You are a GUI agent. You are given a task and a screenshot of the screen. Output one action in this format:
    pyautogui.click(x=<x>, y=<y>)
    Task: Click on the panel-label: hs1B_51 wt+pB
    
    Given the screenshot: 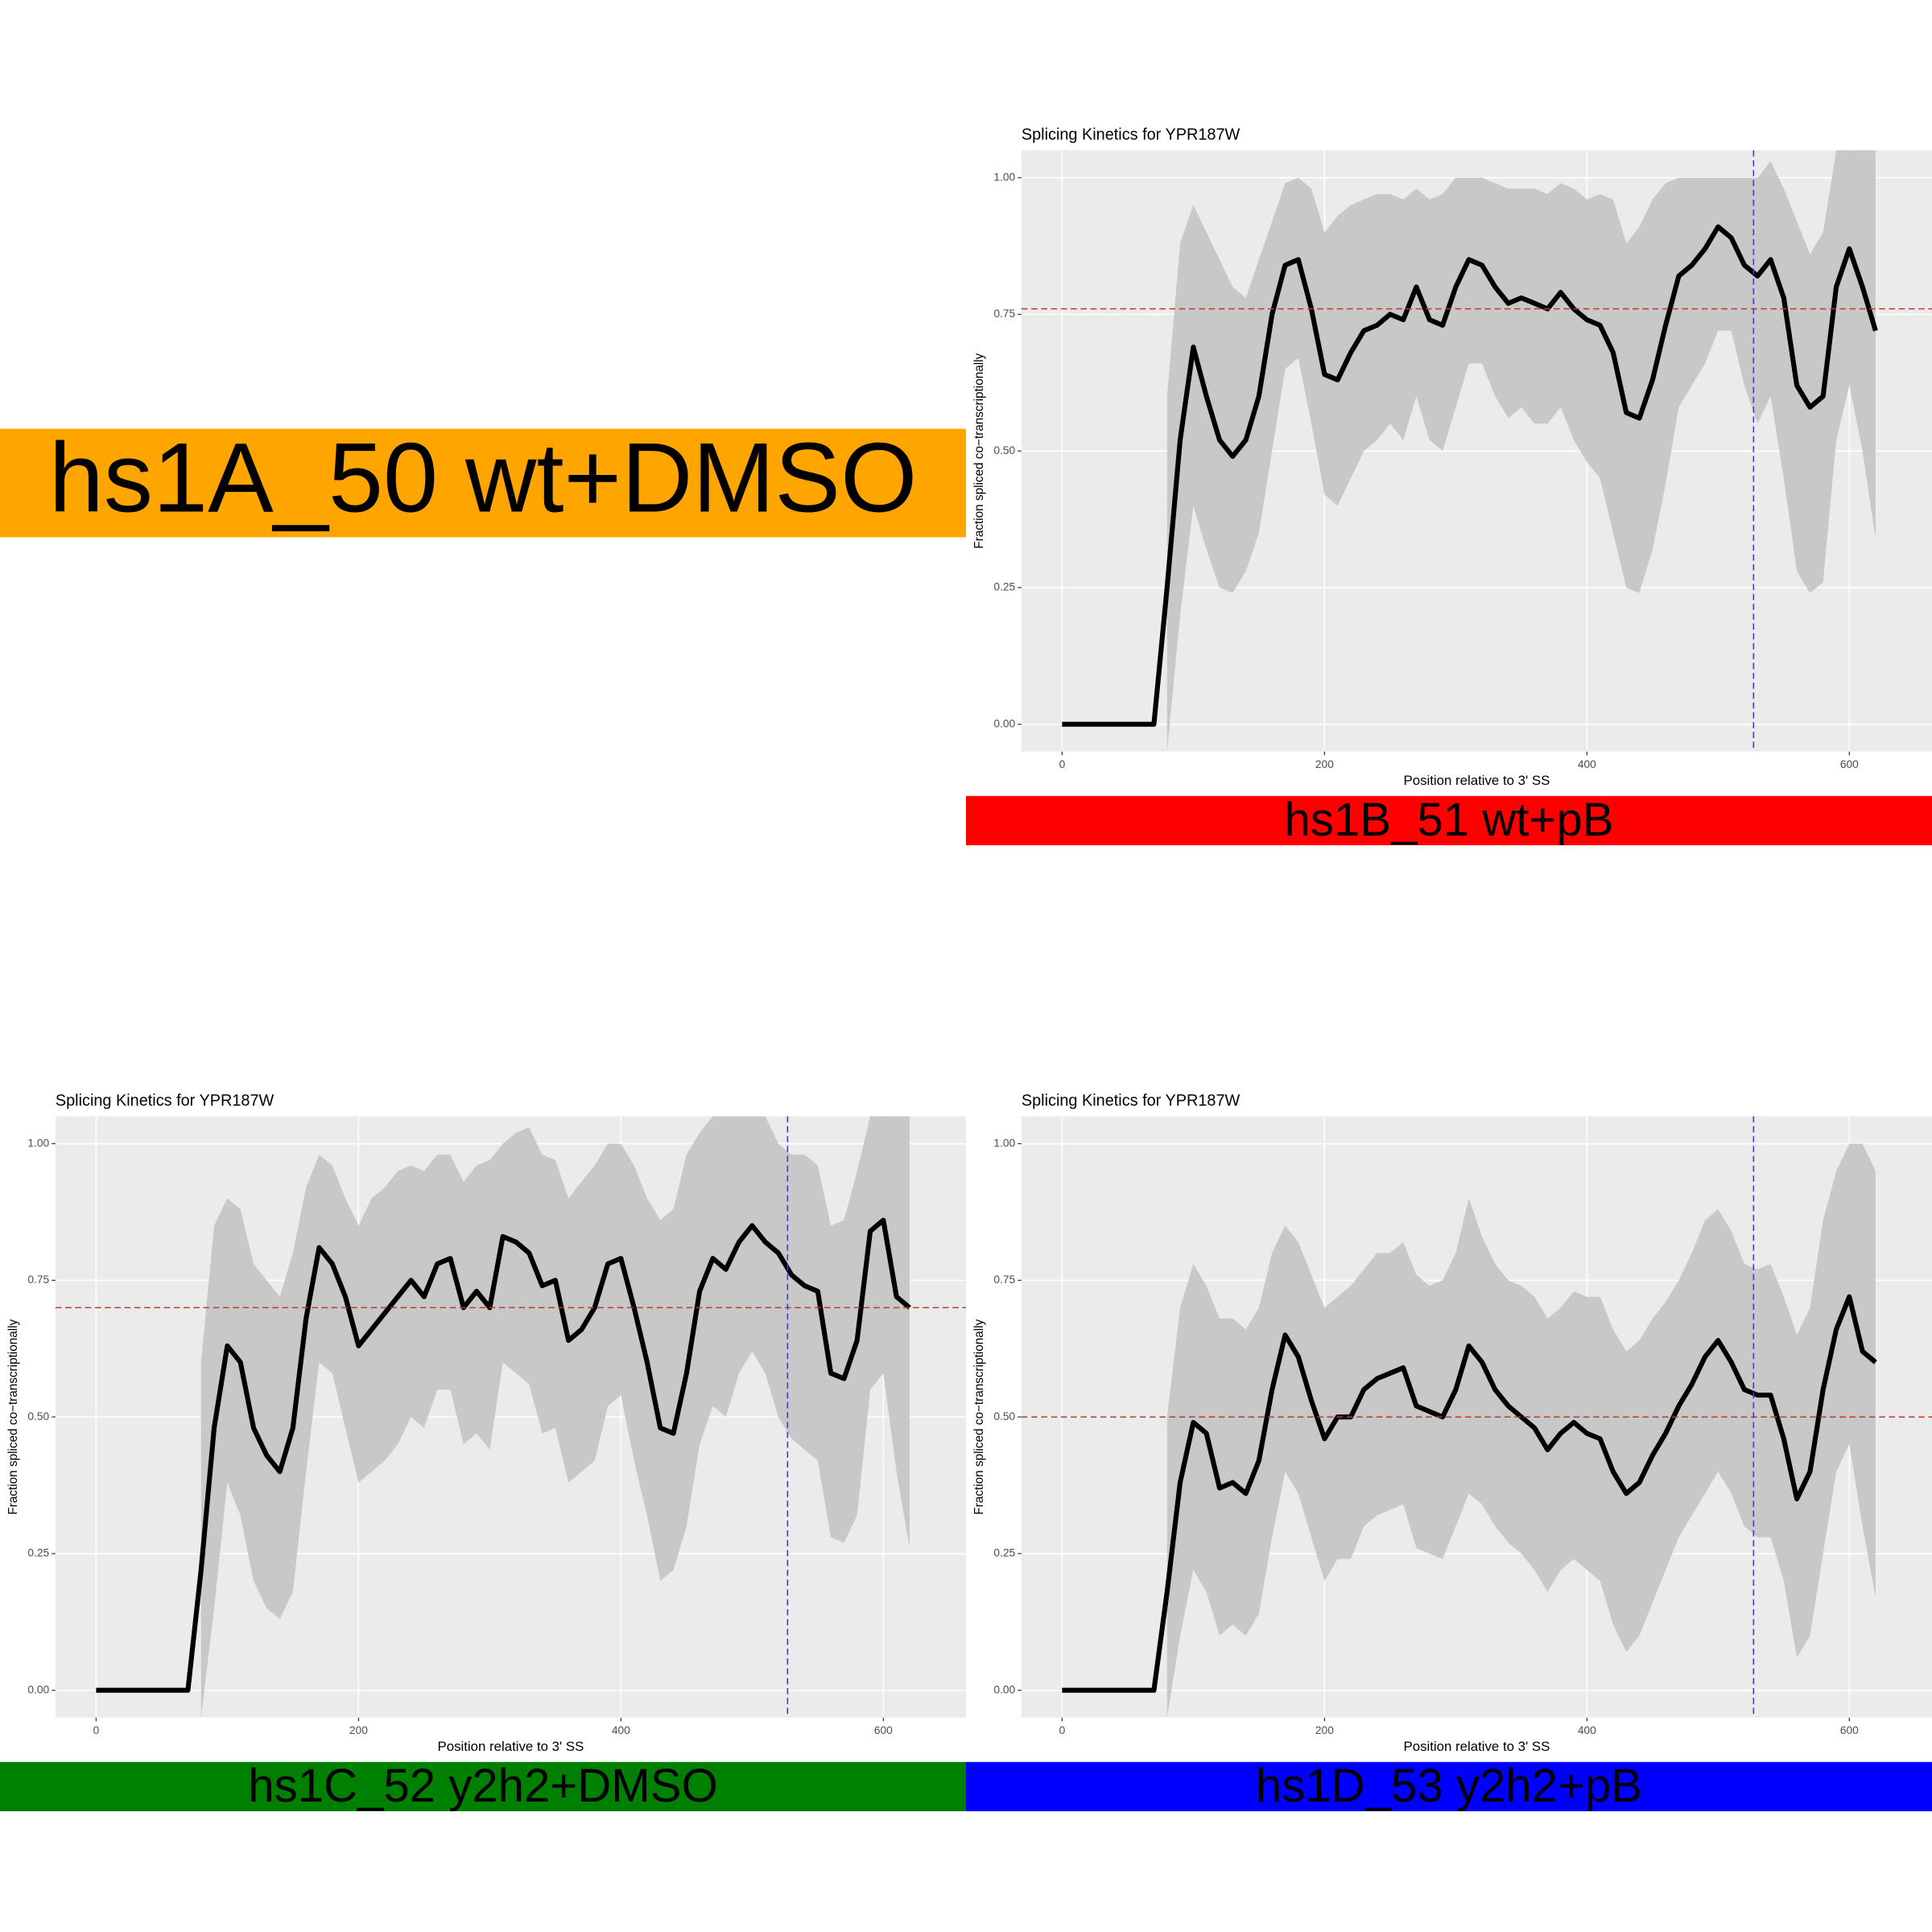 What is the action you would take?
    pyautogui.click(x=1449, y=820)
    